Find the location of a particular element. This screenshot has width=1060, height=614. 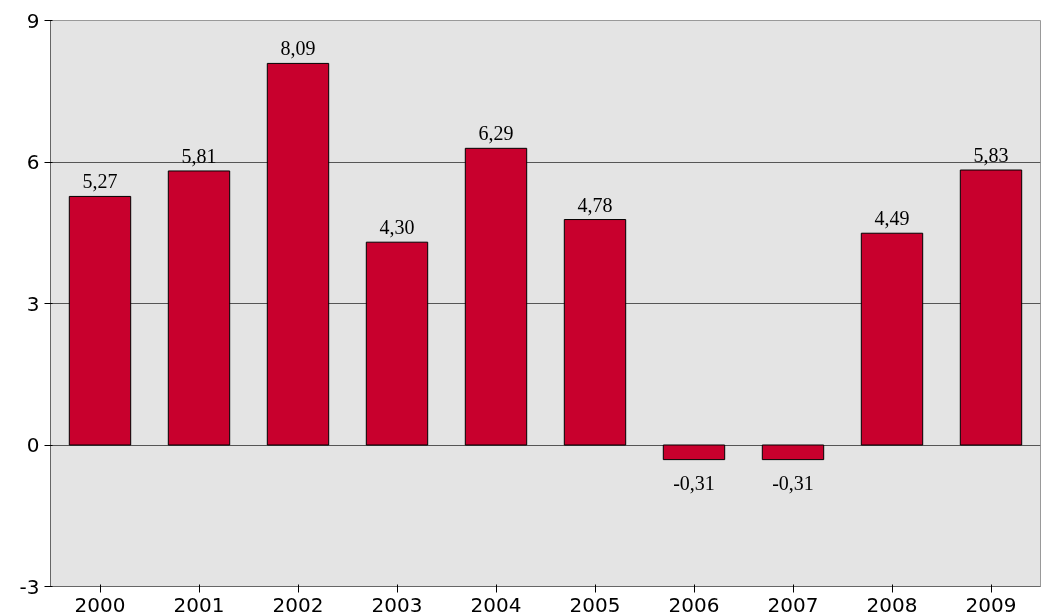

x-tick-label: 2005 is located at coordinates (595, 603).